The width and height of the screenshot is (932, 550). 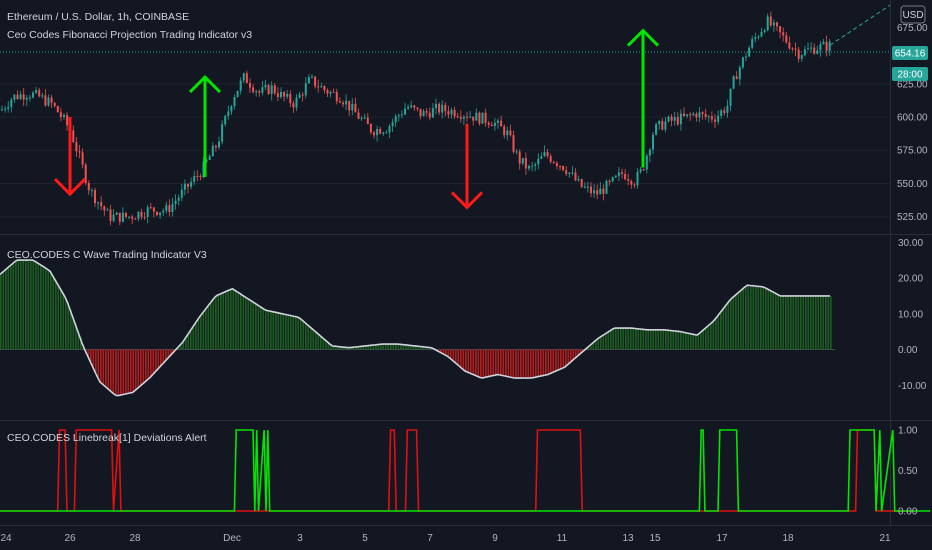 What do you see at coordinates (365, 538) in the screenshot?
I see `time-tick-label: 5` at bounding box center [365, 538].